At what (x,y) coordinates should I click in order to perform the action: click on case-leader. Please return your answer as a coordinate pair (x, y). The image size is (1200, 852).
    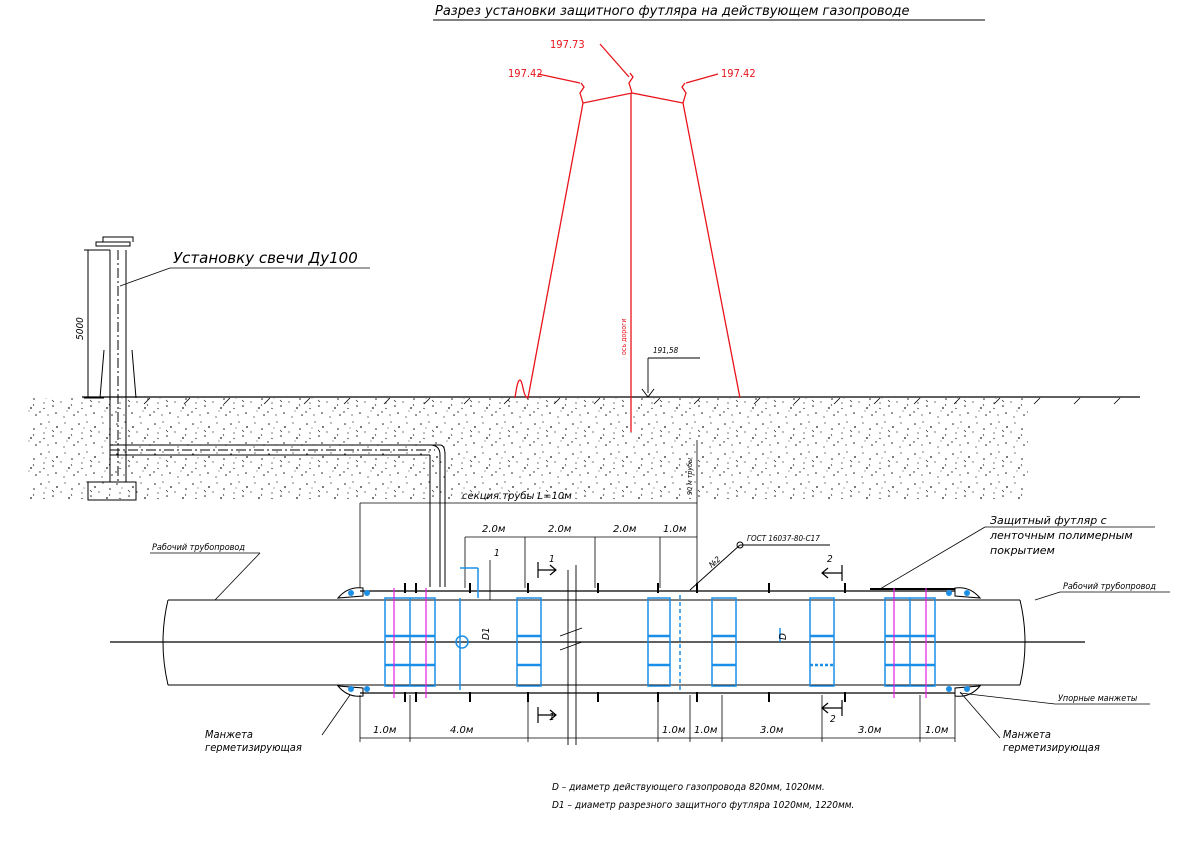
    Looking at the image, I should click on (932, 558).